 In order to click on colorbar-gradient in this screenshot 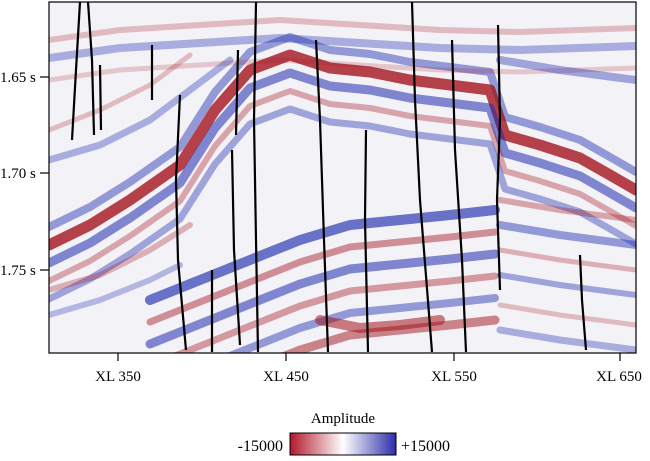, I will do `click(343, 444)`.